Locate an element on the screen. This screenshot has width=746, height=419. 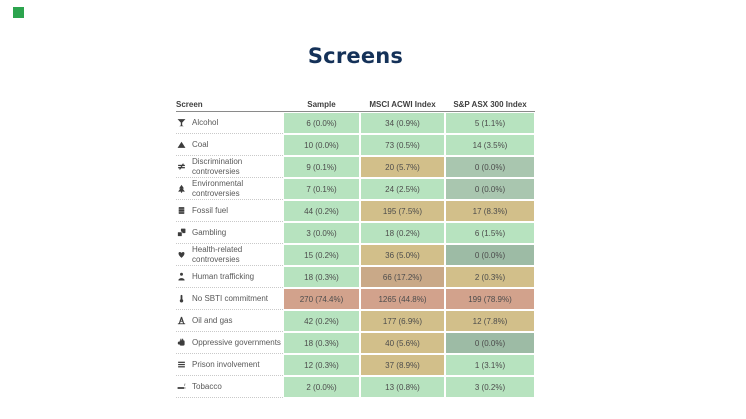
header-msci-acwi-index: MSCI ACWI Index is located at coordinates (402, 104).